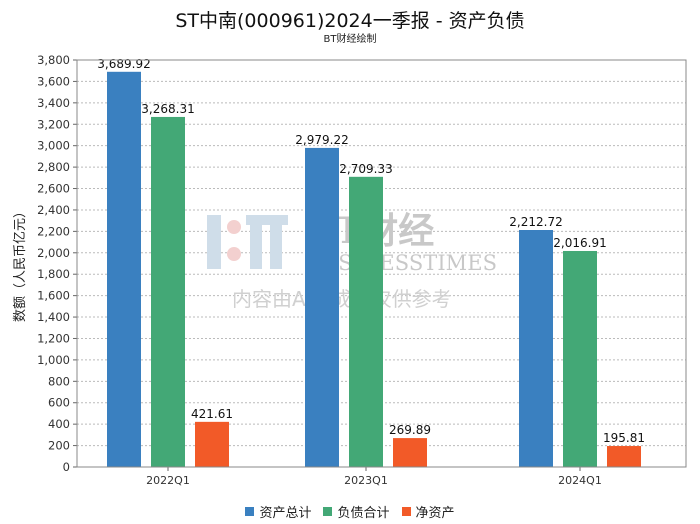 The image size is (700, 524). Describe the element at coordinates (580, 480) in the screenshot. I see `x-tick-label: 2024Q1` at that location.